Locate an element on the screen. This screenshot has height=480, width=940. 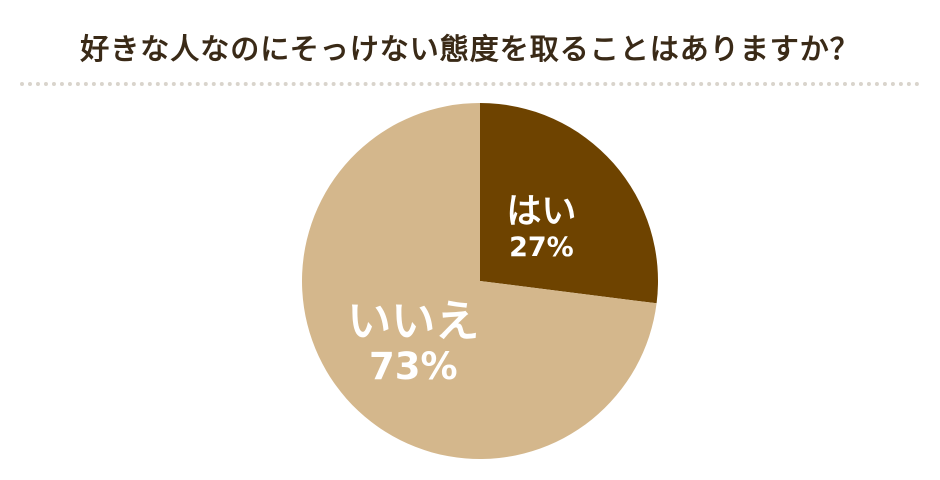
slice-value-label-1: 27% is located at coordinates (541, 247).